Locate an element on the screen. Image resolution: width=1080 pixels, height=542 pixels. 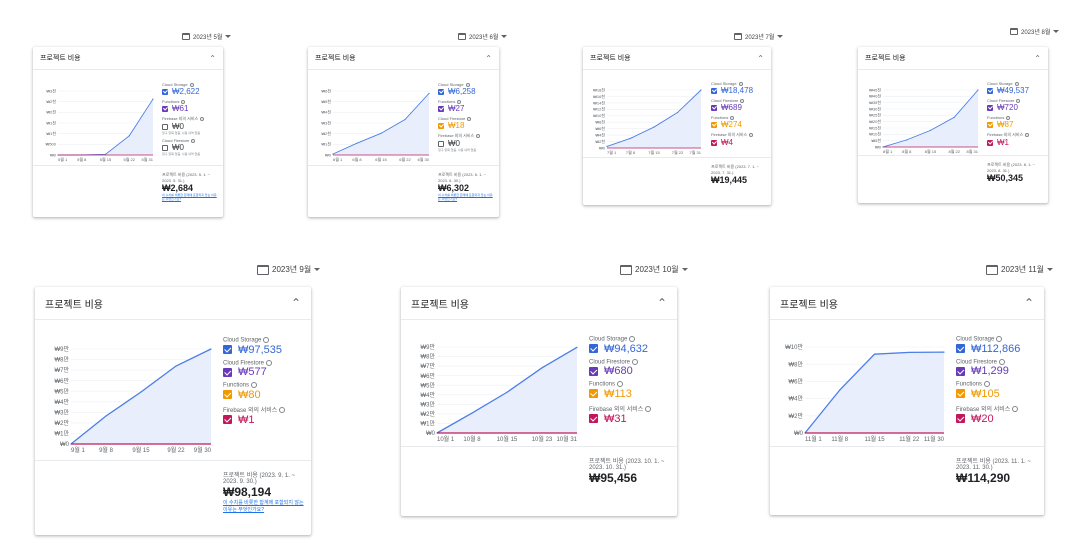
month-selector: 2023년 8월 is located at coordinates (1035, 31).